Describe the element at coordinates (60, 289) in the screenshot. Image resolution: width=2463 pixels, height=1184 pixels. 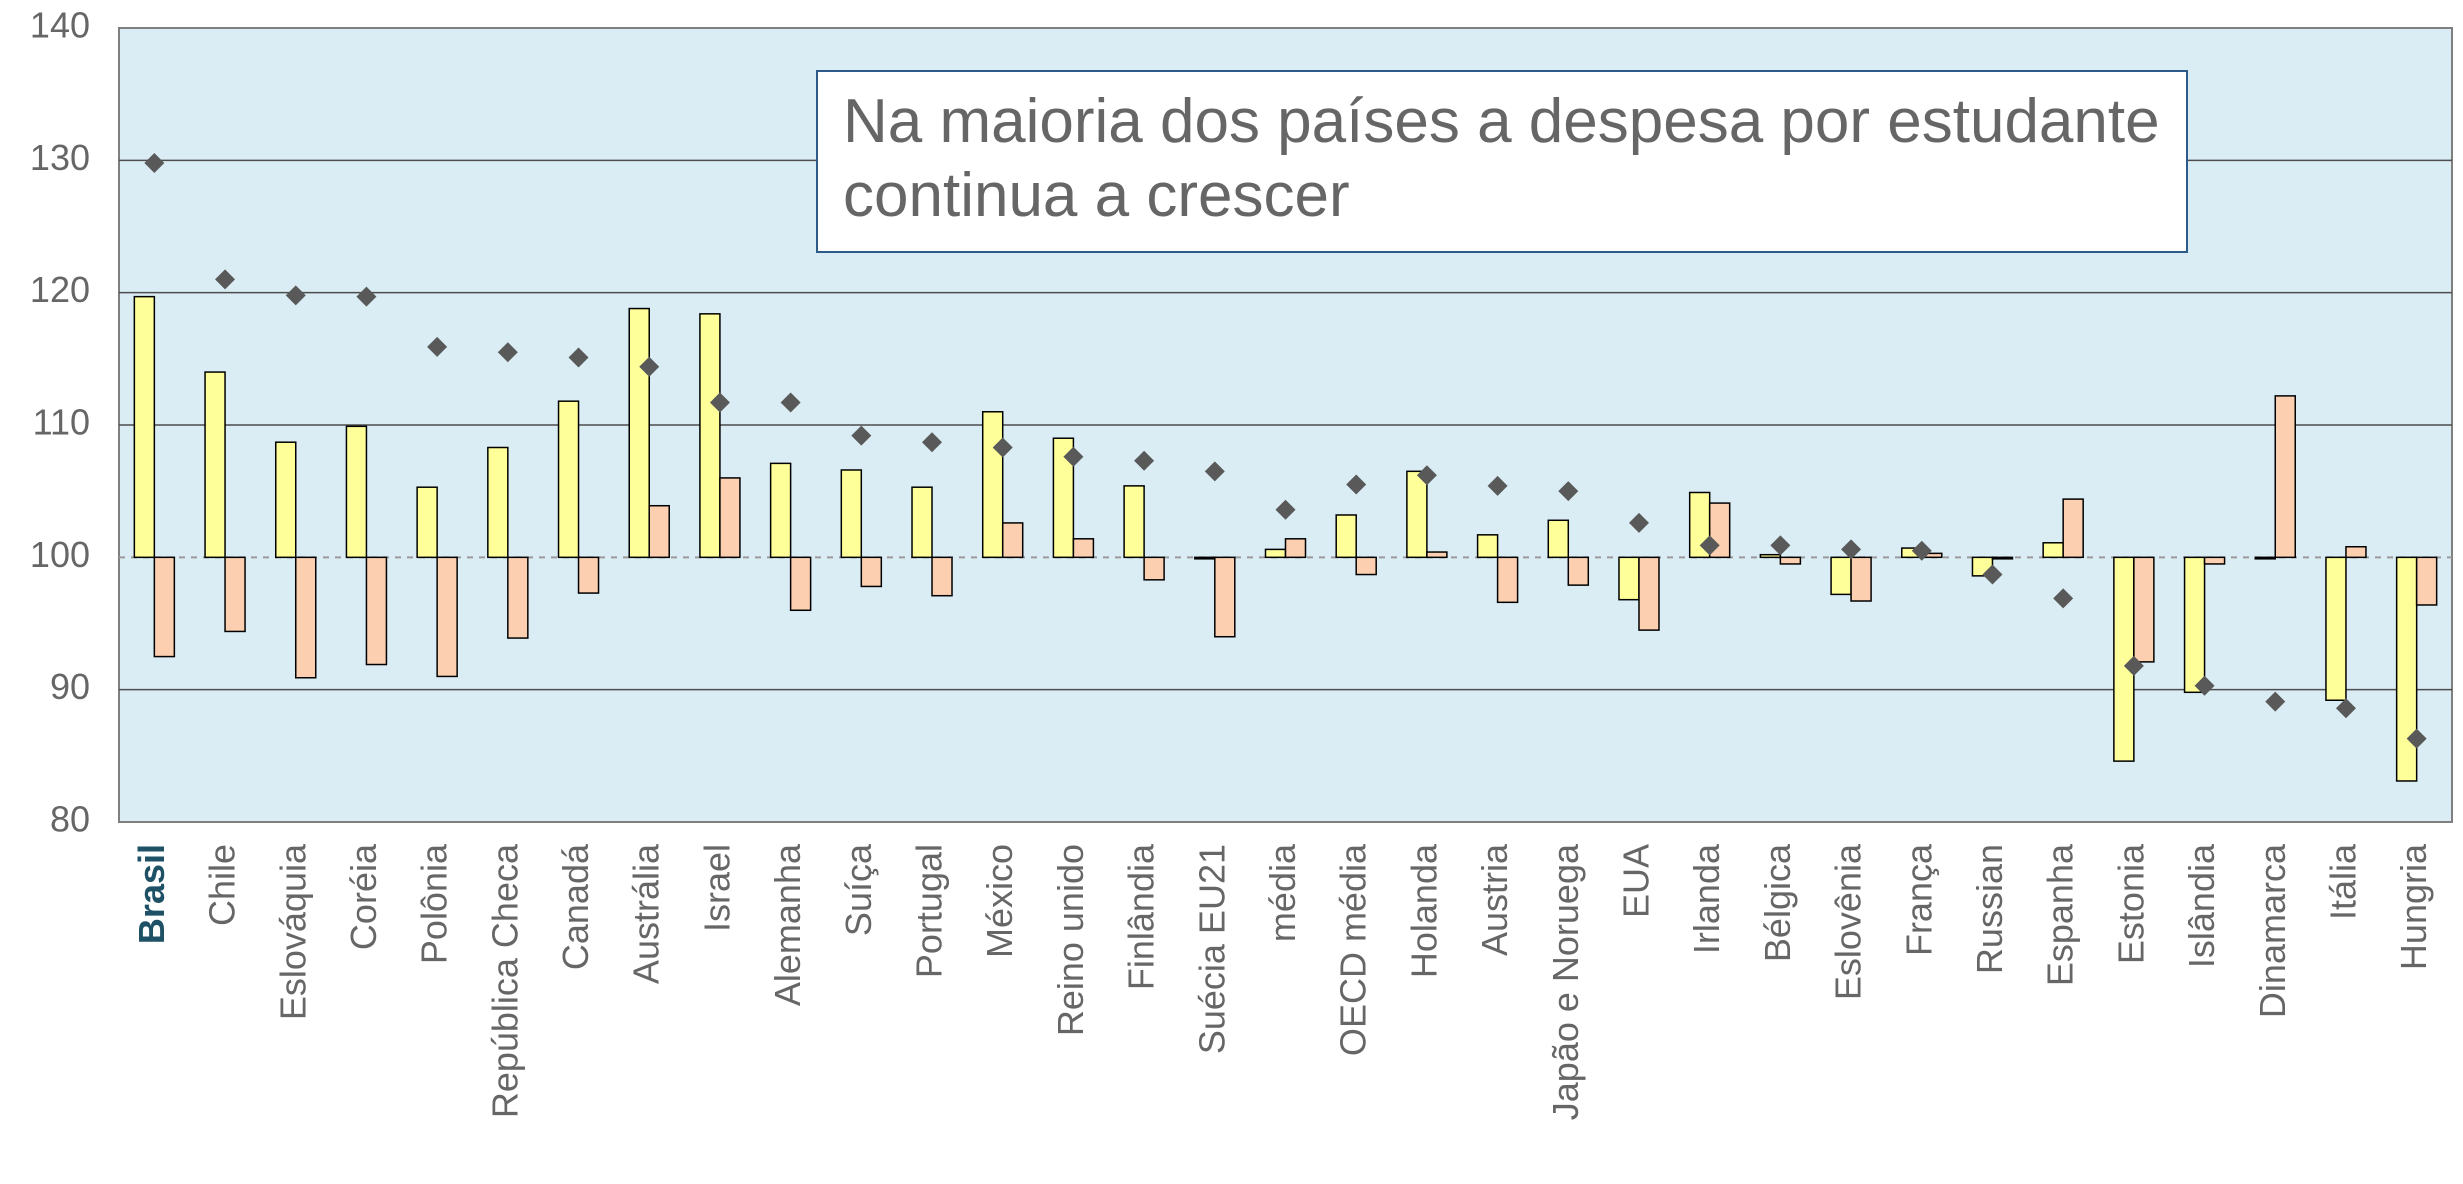
I see `y-tick-label: 120` at that location.